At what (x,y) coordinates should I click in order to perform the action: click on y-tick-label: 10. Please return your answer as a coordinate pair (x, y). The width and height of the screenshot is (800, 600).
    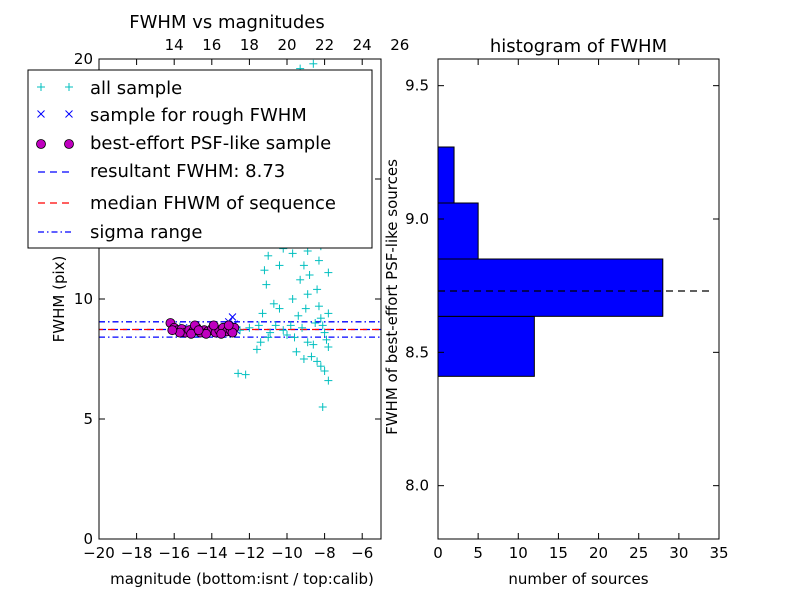
    Looking at the image, I should click on (83, 299).